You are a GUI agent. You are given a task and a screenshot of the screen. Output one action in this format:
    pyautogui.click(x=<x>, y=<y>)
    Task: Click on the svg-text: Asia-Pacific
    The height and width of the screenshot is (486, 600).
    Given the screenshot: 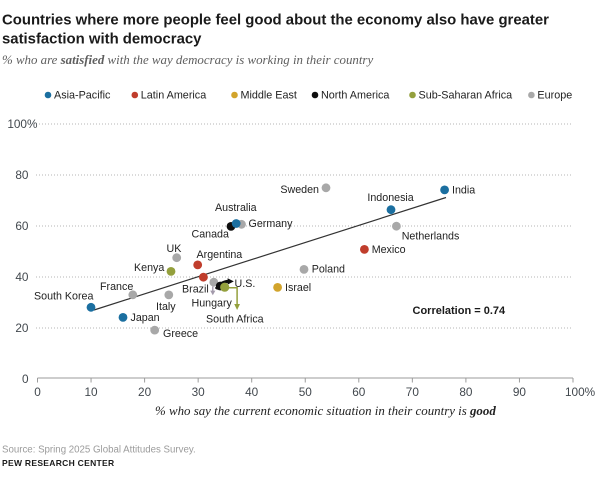 What is the action you would take?
    pyautogui.click(x=82, y=96)
    